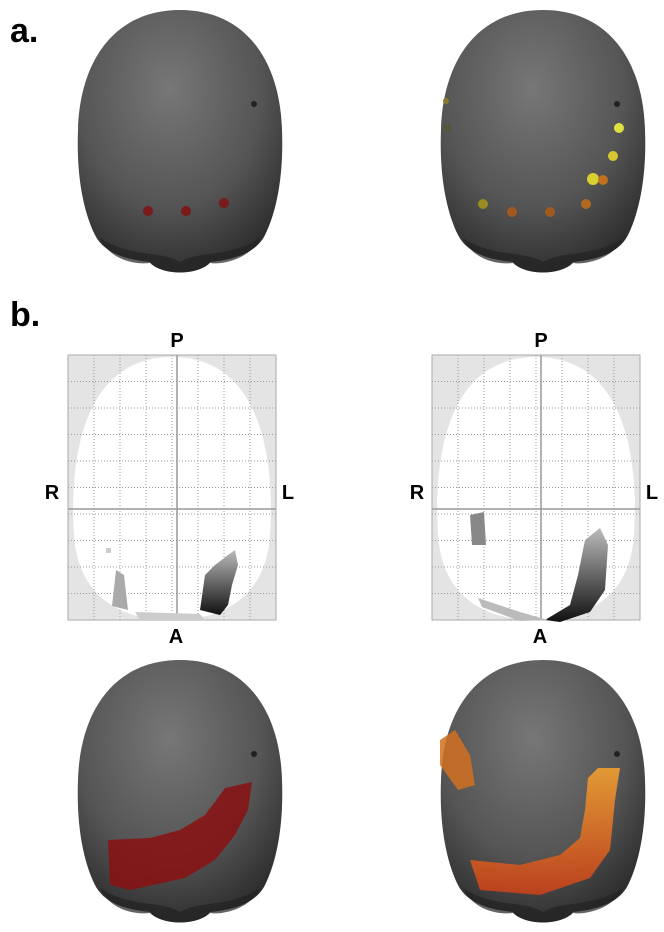 This screenshot has width=664, height=932. Describe the element at coordinates (24, 31) in the screenshot. I see `panel-label: a.` at that location.